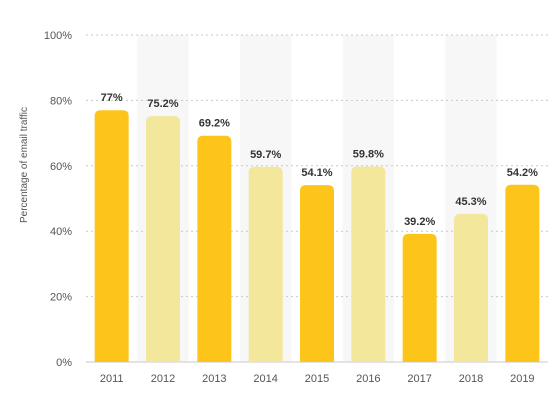  What do you see at coordinates (61, 298) in the screenshot?
I see `y-tick-label: 20%` at bounding box center [61, 298].